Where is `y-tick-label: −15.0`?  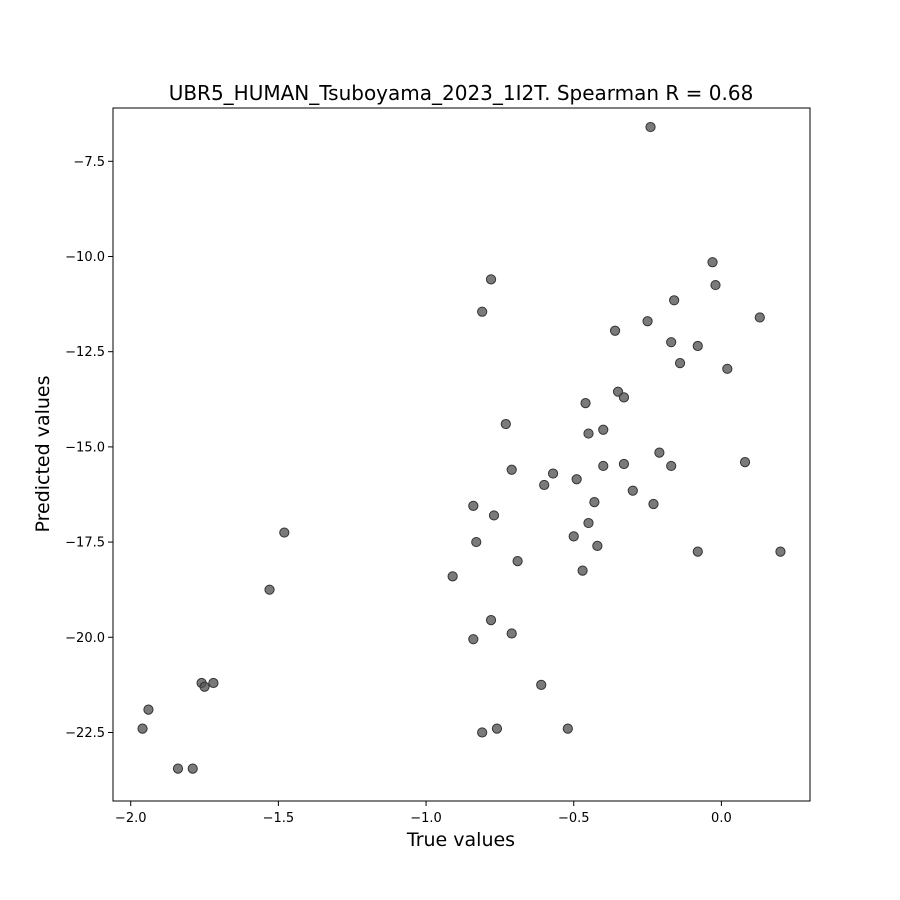 y-tick-label: −15.0 is located at coordinates (85, 447).